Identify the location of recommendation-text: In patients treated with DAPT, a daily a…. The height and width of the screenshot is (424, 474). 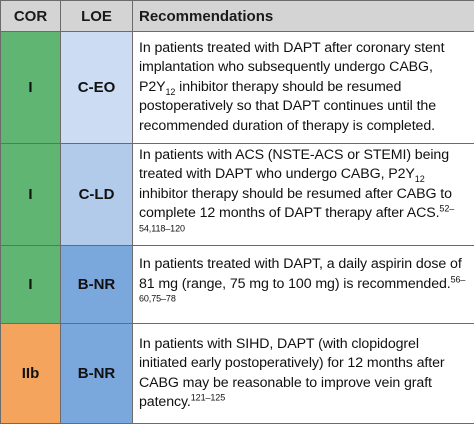
(303, 285).